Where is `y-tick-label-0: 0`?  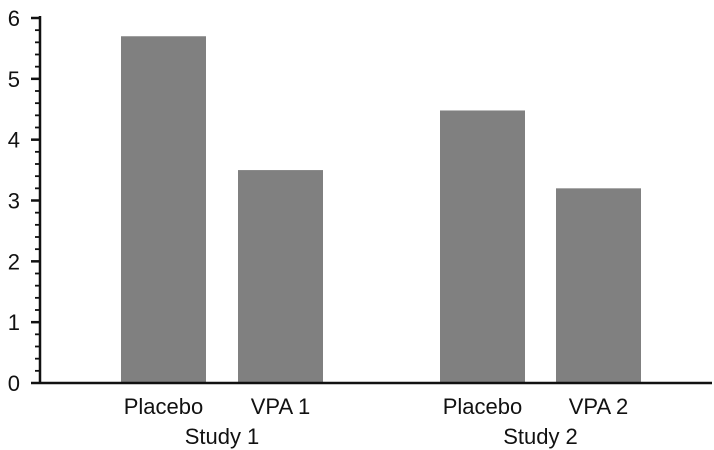
y-tick-label-0: 0 is located at coordinates (14, 383).